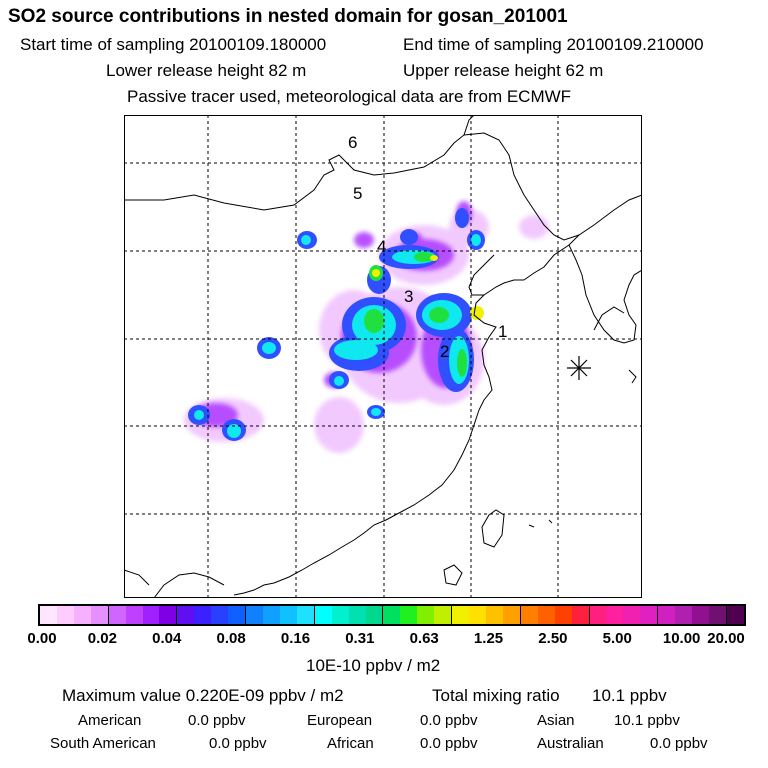 The width and height of the screenshot is (768, 768). I want to click on colorbar-tick-label: 20.00, so click(726, 638).